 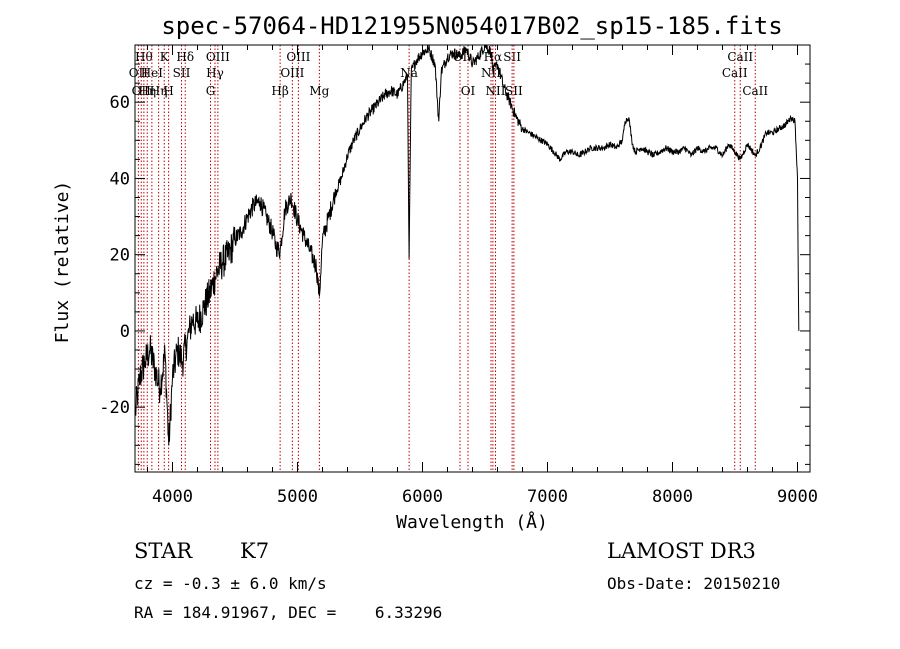 What do you see at coordinates (120, 103) in the screenshot?
I see `y-tick-label-4: 60` at bounding box center [120, 103].